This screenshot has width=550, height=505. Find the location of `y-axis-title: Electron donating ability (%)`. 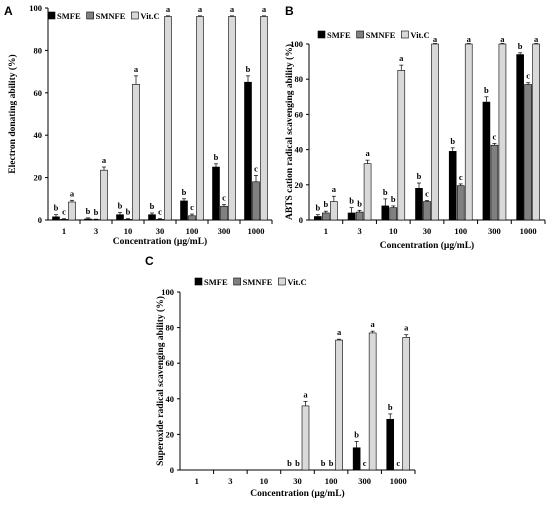

y-axis-title: Electron donating ability (%) is located at coordinates (12, 113).